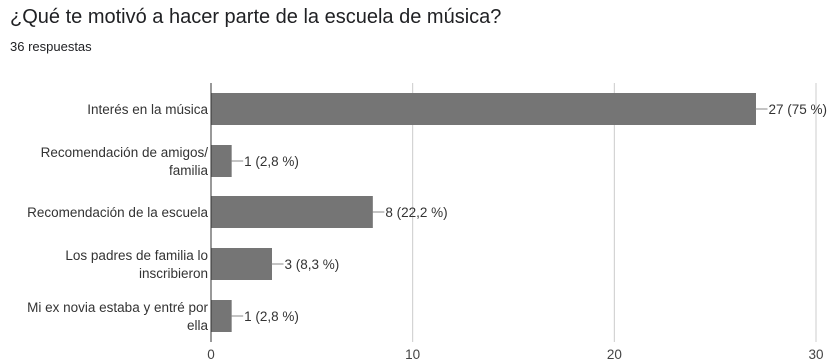  What do you see at coordinates (136, 255) in the screenshot?
I see `category-label: Los padres de familia lo` at bounding box center [136, 255].